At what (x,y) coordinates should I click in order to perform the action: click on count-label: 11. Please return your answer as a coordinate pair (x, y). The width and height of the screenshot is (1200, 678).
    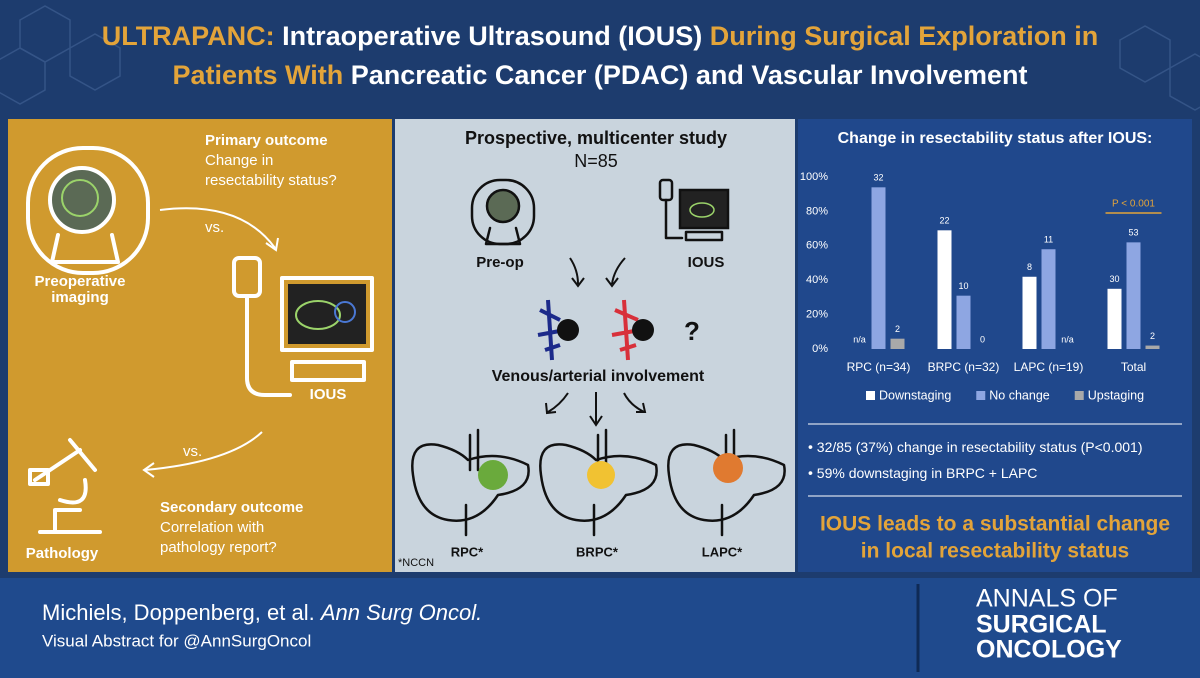
    Looking at the image, I should click on (1048, 240).